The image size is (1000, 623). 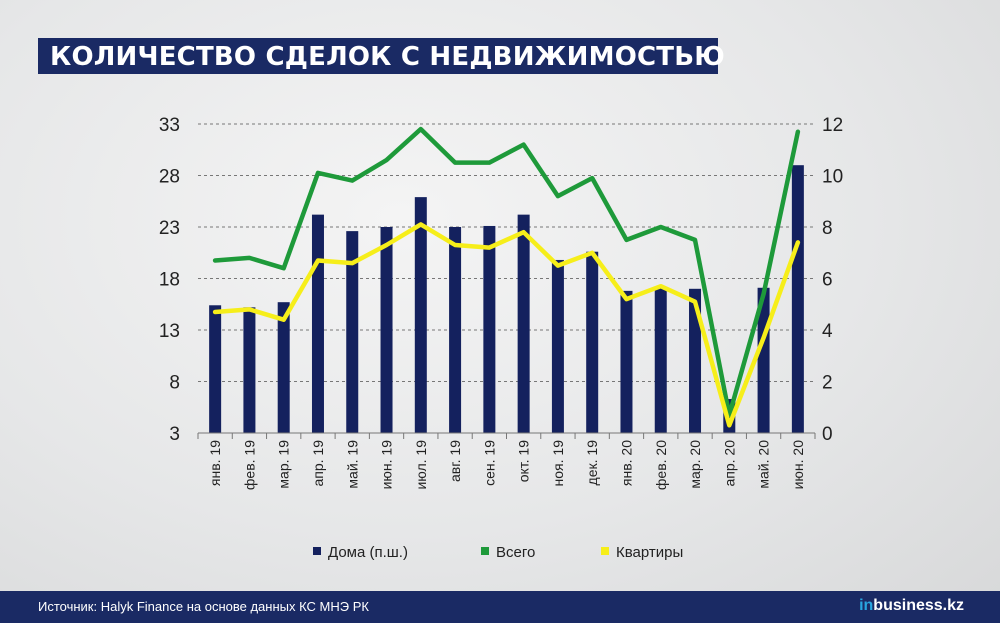 What do you see at coordinates (827, 331) in the screenshot?
I see `right-tick-label: 4` at bounding box center [827, 331].